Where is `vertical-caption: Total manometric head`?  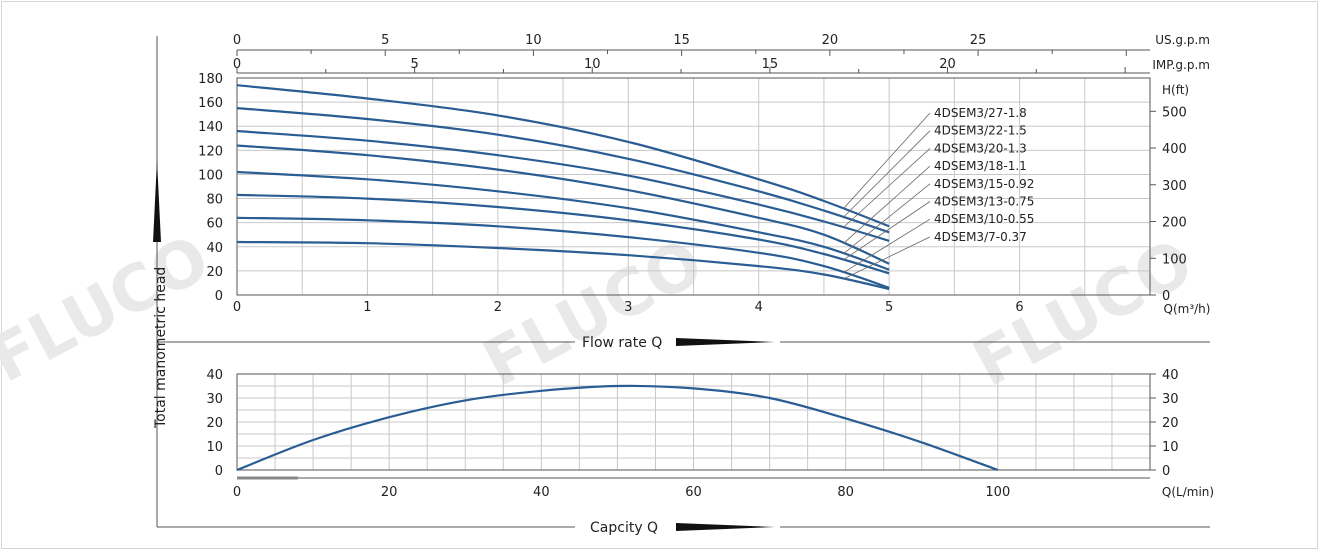
vertical-caption: Total manometric head is located at coordinates (161, 348).